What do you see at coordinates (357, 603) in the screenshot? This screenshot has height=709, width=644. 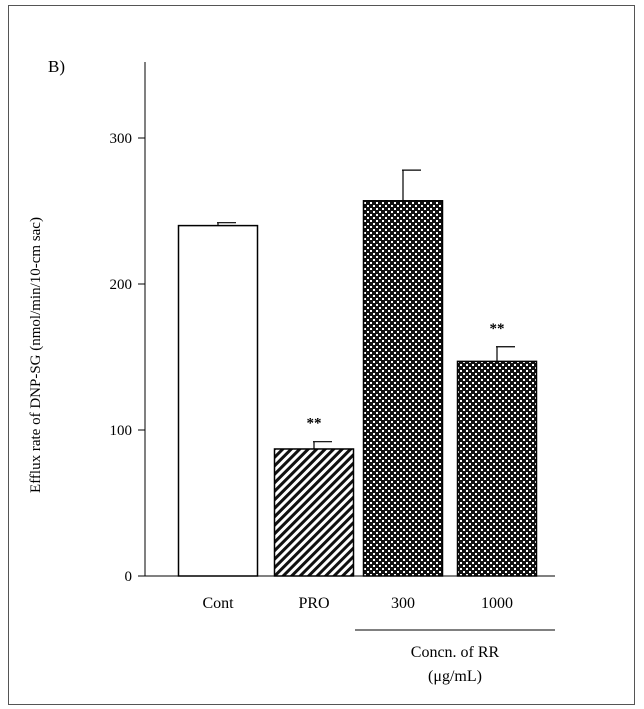 I see `x-axis-tick-labels: Cont PRO 300 1000` at bounding box center [357, 603].